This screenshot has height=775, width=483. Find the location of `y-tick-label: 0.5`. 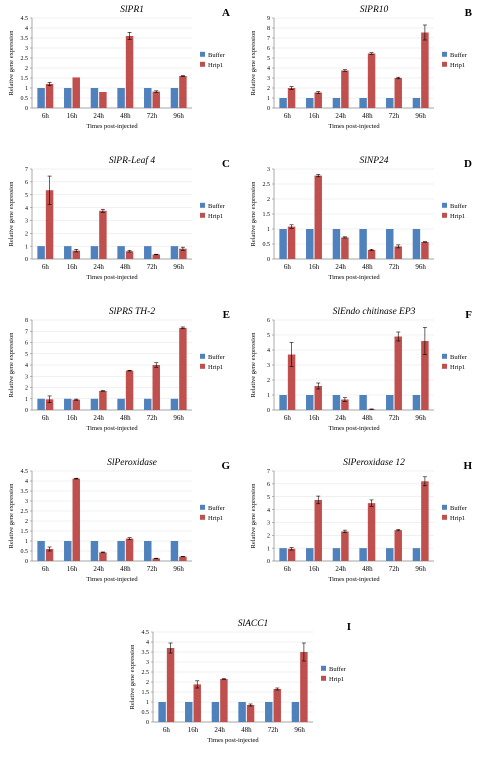

y-tick-label: 0.5 is located at coordinates (25, 99).